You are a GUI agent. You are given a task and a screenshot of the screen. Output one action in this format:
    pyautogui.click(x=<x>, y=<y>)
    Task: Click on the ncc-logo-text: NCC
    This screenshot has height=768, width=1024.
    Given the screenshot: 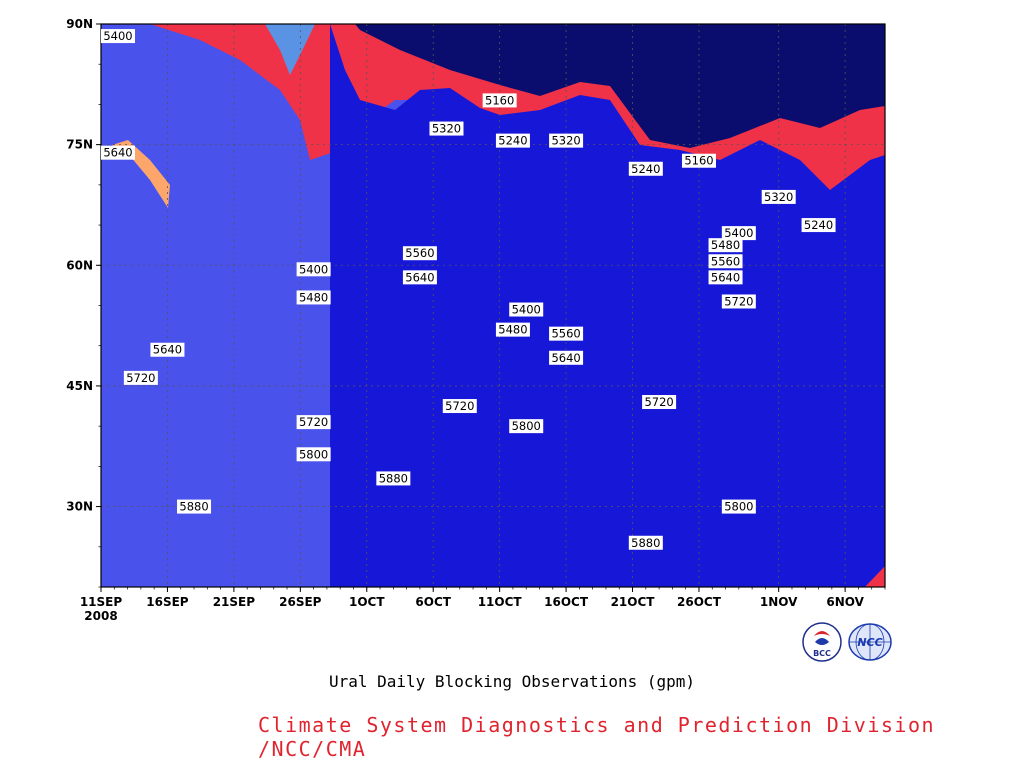 What is the action you would take?
    pyautogui.click(x=869, y=642)
    